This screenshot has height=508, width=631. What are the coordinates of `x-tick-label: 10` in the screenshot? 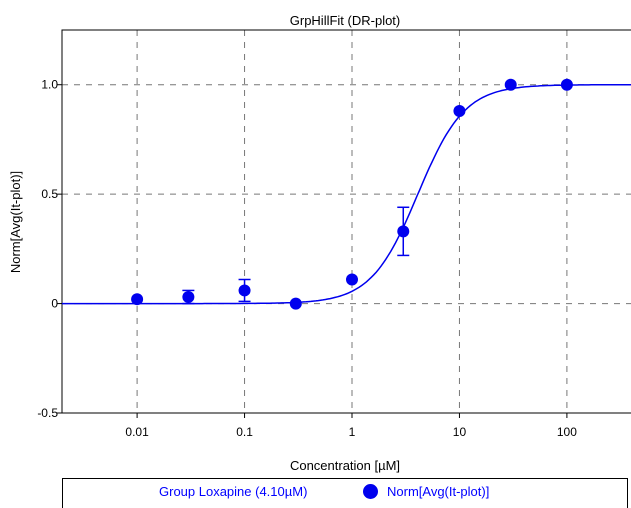 It's located at (460, 432).